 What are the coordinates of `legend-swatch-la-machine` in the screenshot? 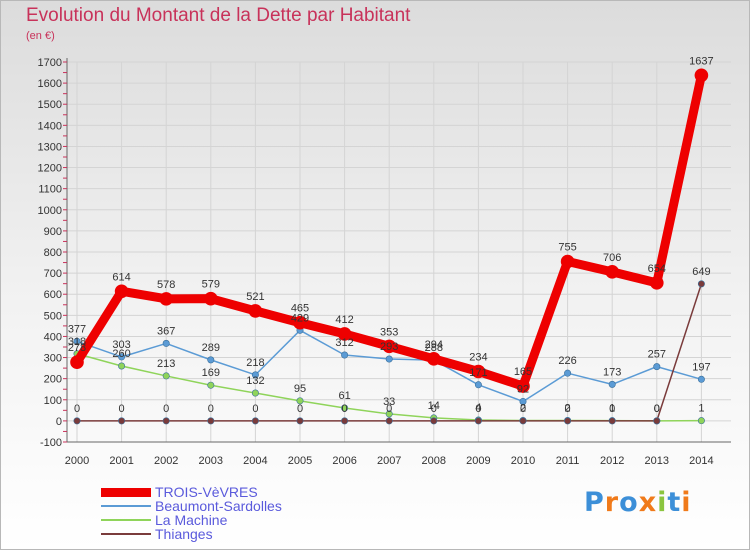 It's located at (126, 520).